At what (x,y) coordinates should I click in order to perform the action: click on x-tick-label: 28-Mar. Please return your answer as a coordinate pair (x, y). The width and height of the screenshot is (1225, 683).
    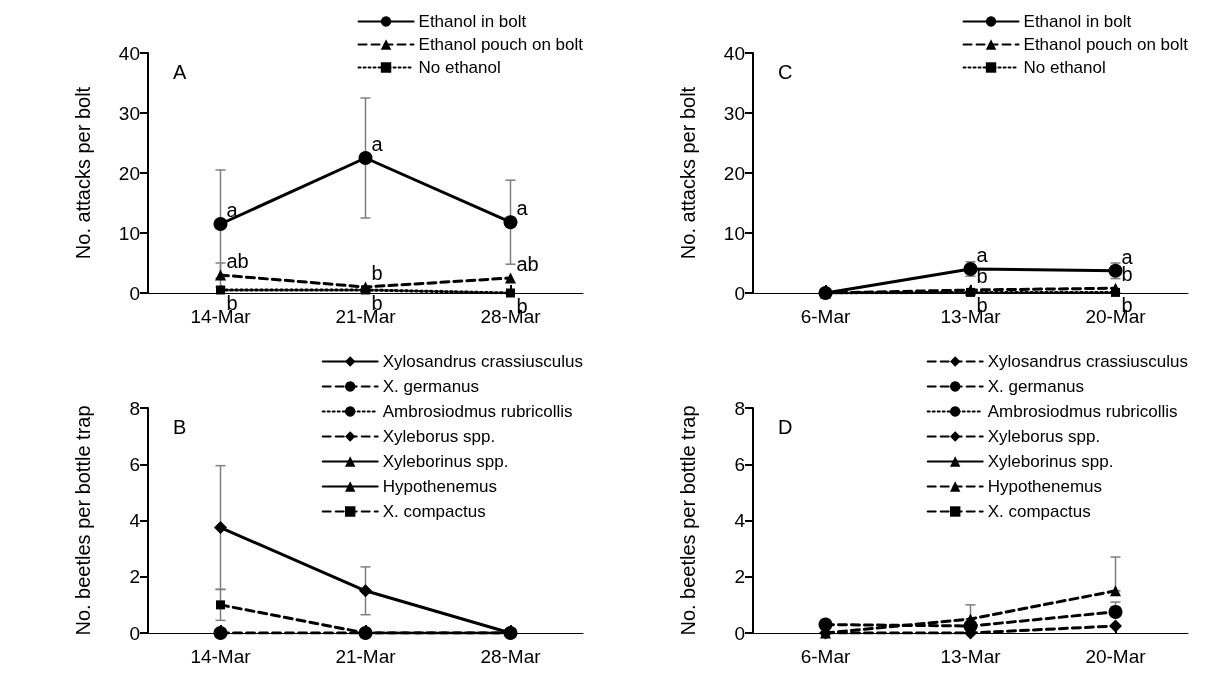
    Looking at the image, I should click on (511, 656).